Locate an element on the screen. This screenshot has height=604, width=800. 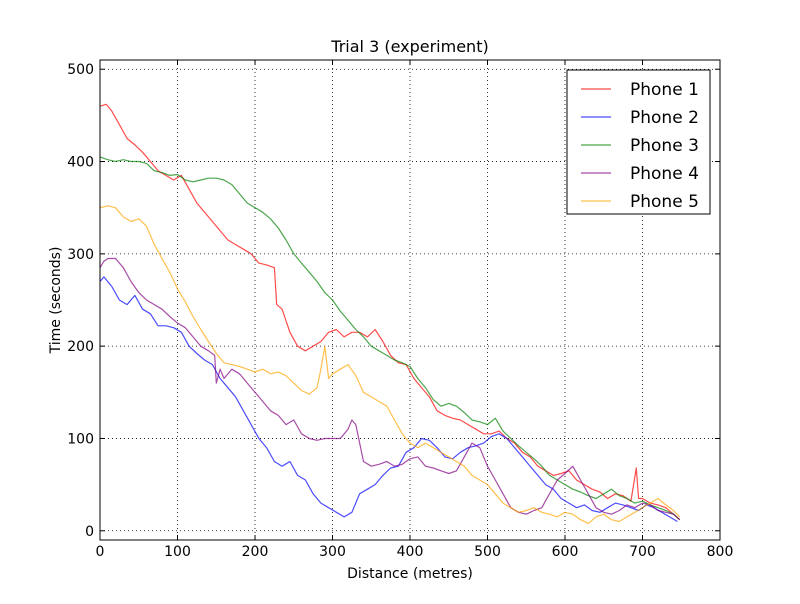
x-tick-label: 400 is located at coordinates (410, 552).